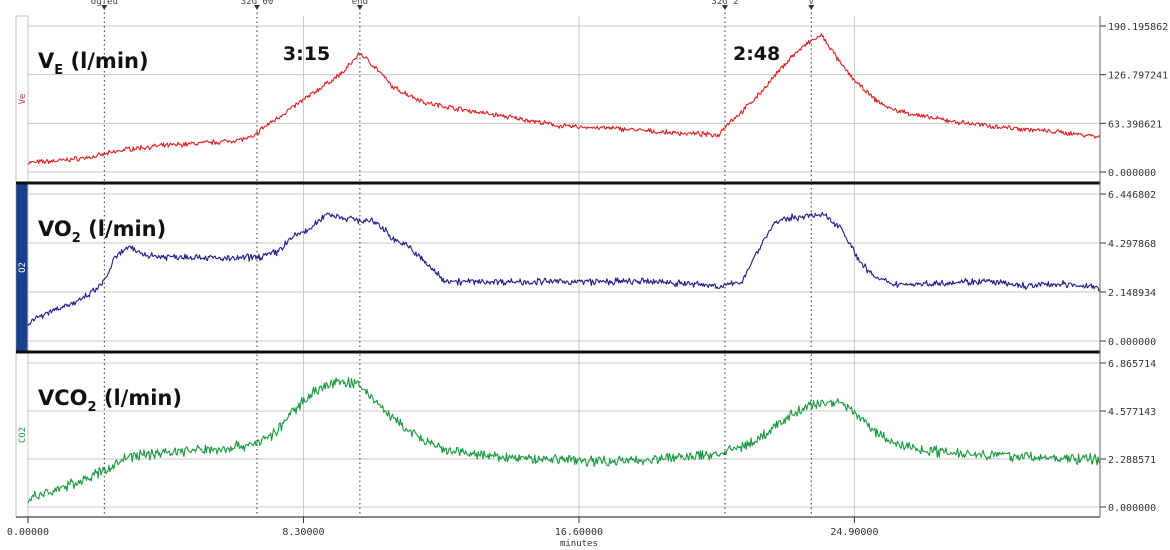 The width and height of the screenshot is (1170, 550). What do you see at coordinates (303, 532) in the screenshot?
I see `xtick-label: 8.30000` at bounding box center [303, 532].